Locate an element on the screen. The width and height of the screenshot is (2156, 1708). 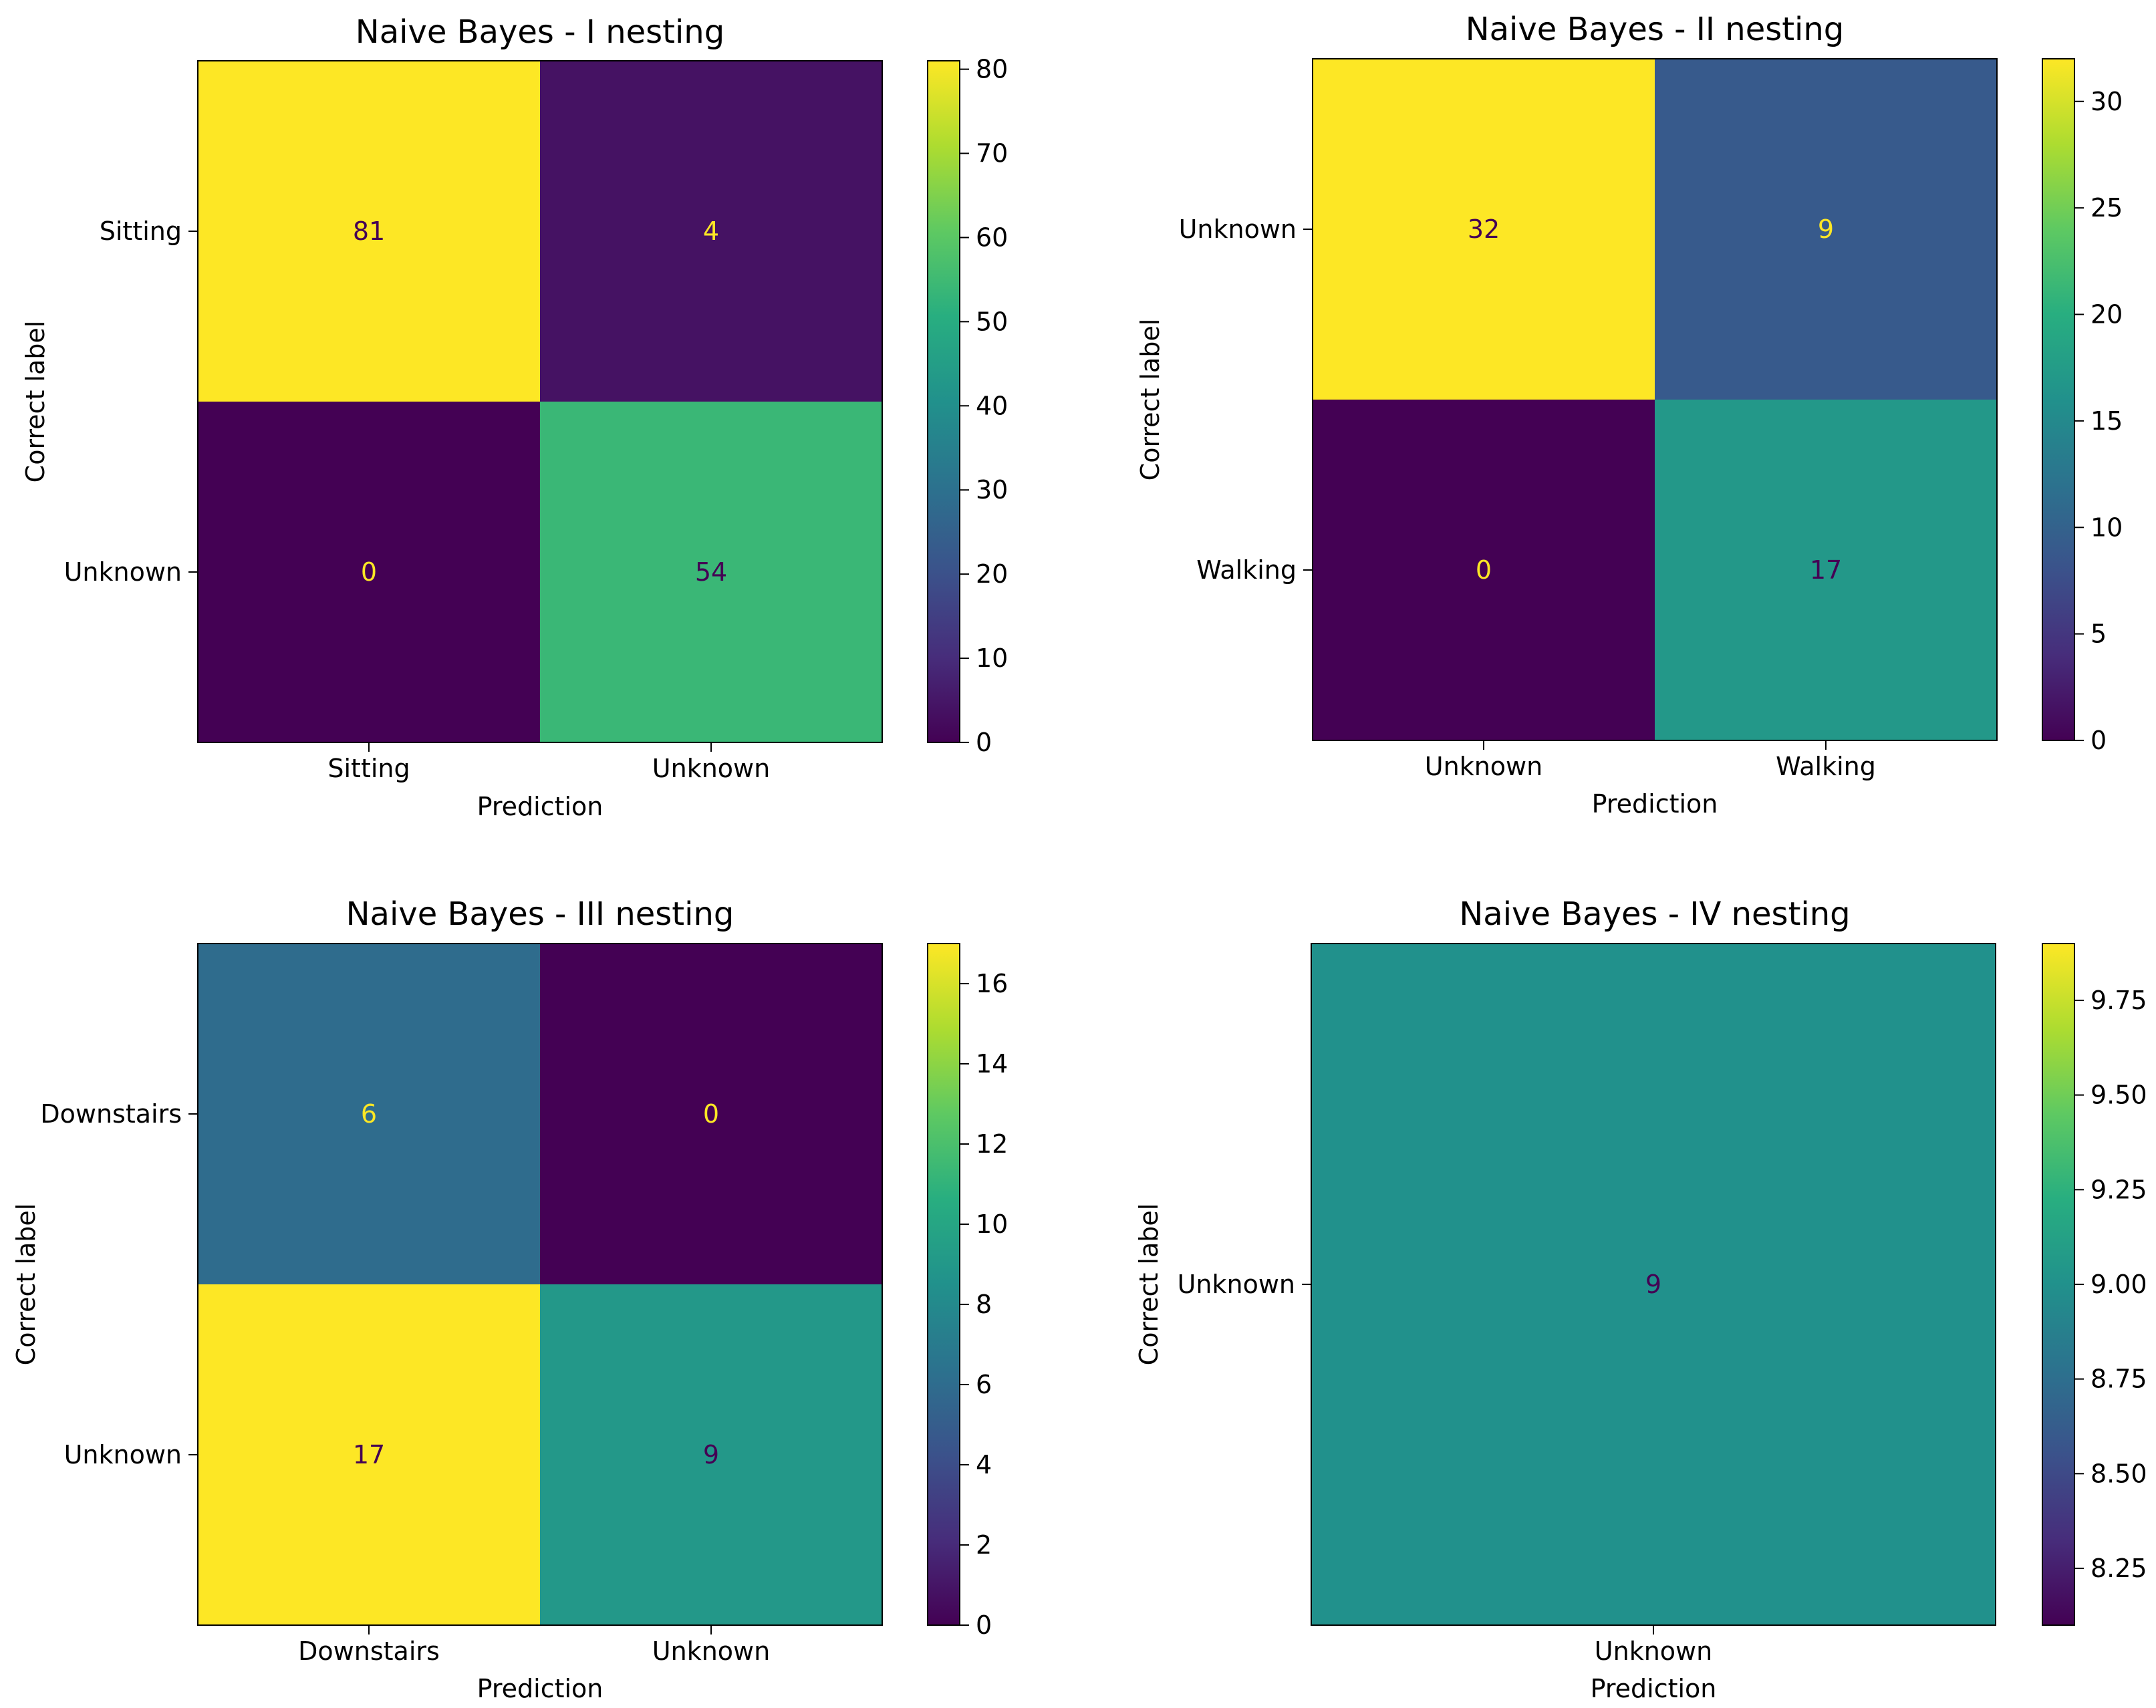
cell-value-r0-c0: 9 is located at coordinates (1653, 1284).